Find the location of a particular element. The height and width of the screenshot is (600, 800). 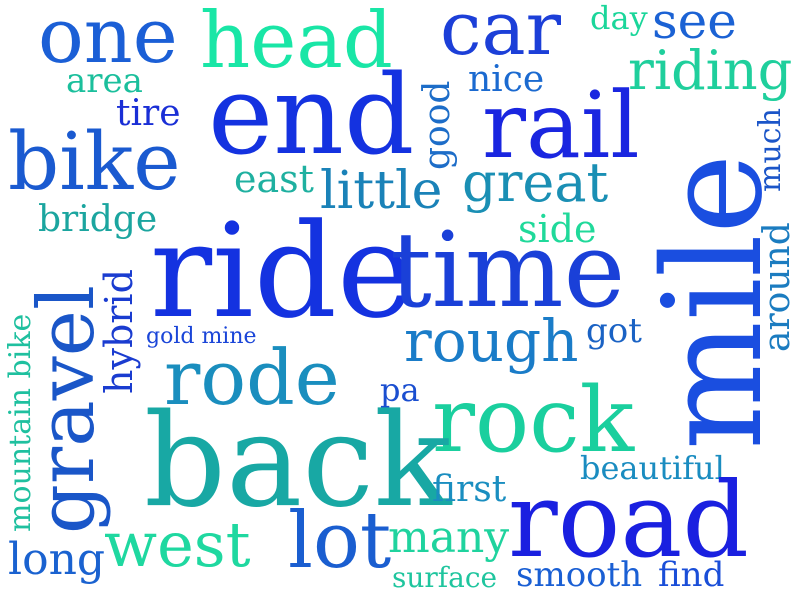

word-time: time is located at coordinates (508, 270).